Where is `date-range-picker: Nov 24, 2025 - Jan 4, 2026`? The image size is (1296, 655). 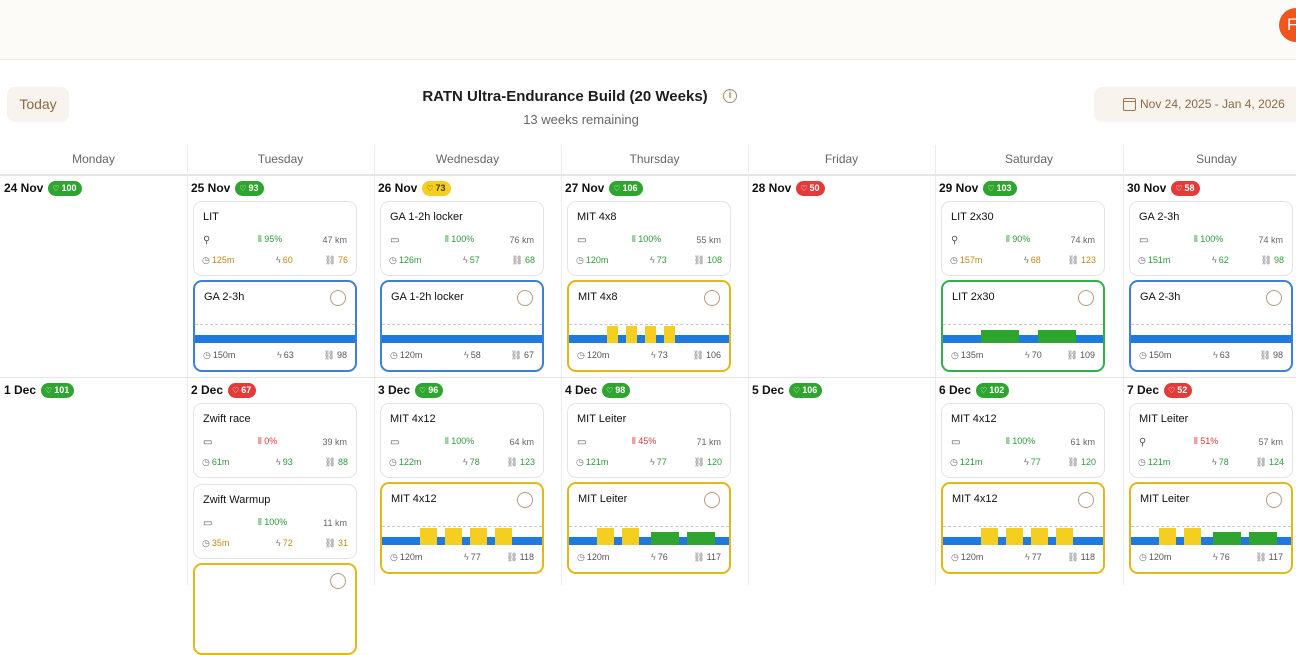
date-range-picker: Nov 24, 2025 - Jan 4, 2026 is located at coordinates (1195, 104).